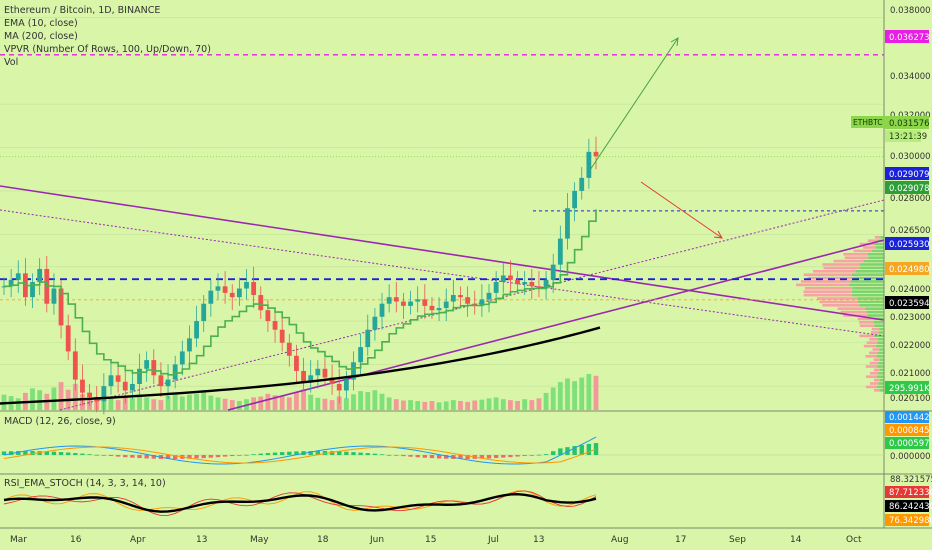 Image resolution: width=932 pixels, height=550 pixels. I want to click on rsi-legend: RSI_EMA_STOCH (14, 3, 3, 14, 10), so click(85, 483).